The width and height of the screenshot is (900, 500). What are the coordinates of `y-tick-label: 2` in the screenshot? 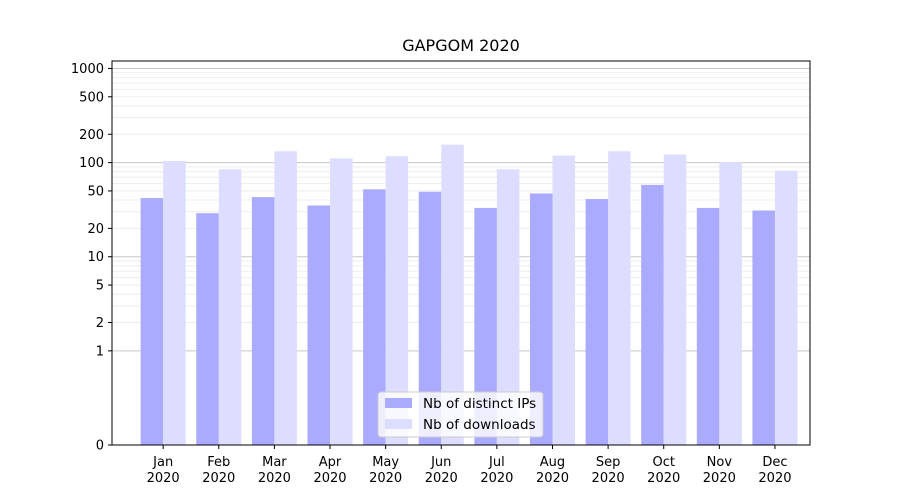 It's located at (100, 323).